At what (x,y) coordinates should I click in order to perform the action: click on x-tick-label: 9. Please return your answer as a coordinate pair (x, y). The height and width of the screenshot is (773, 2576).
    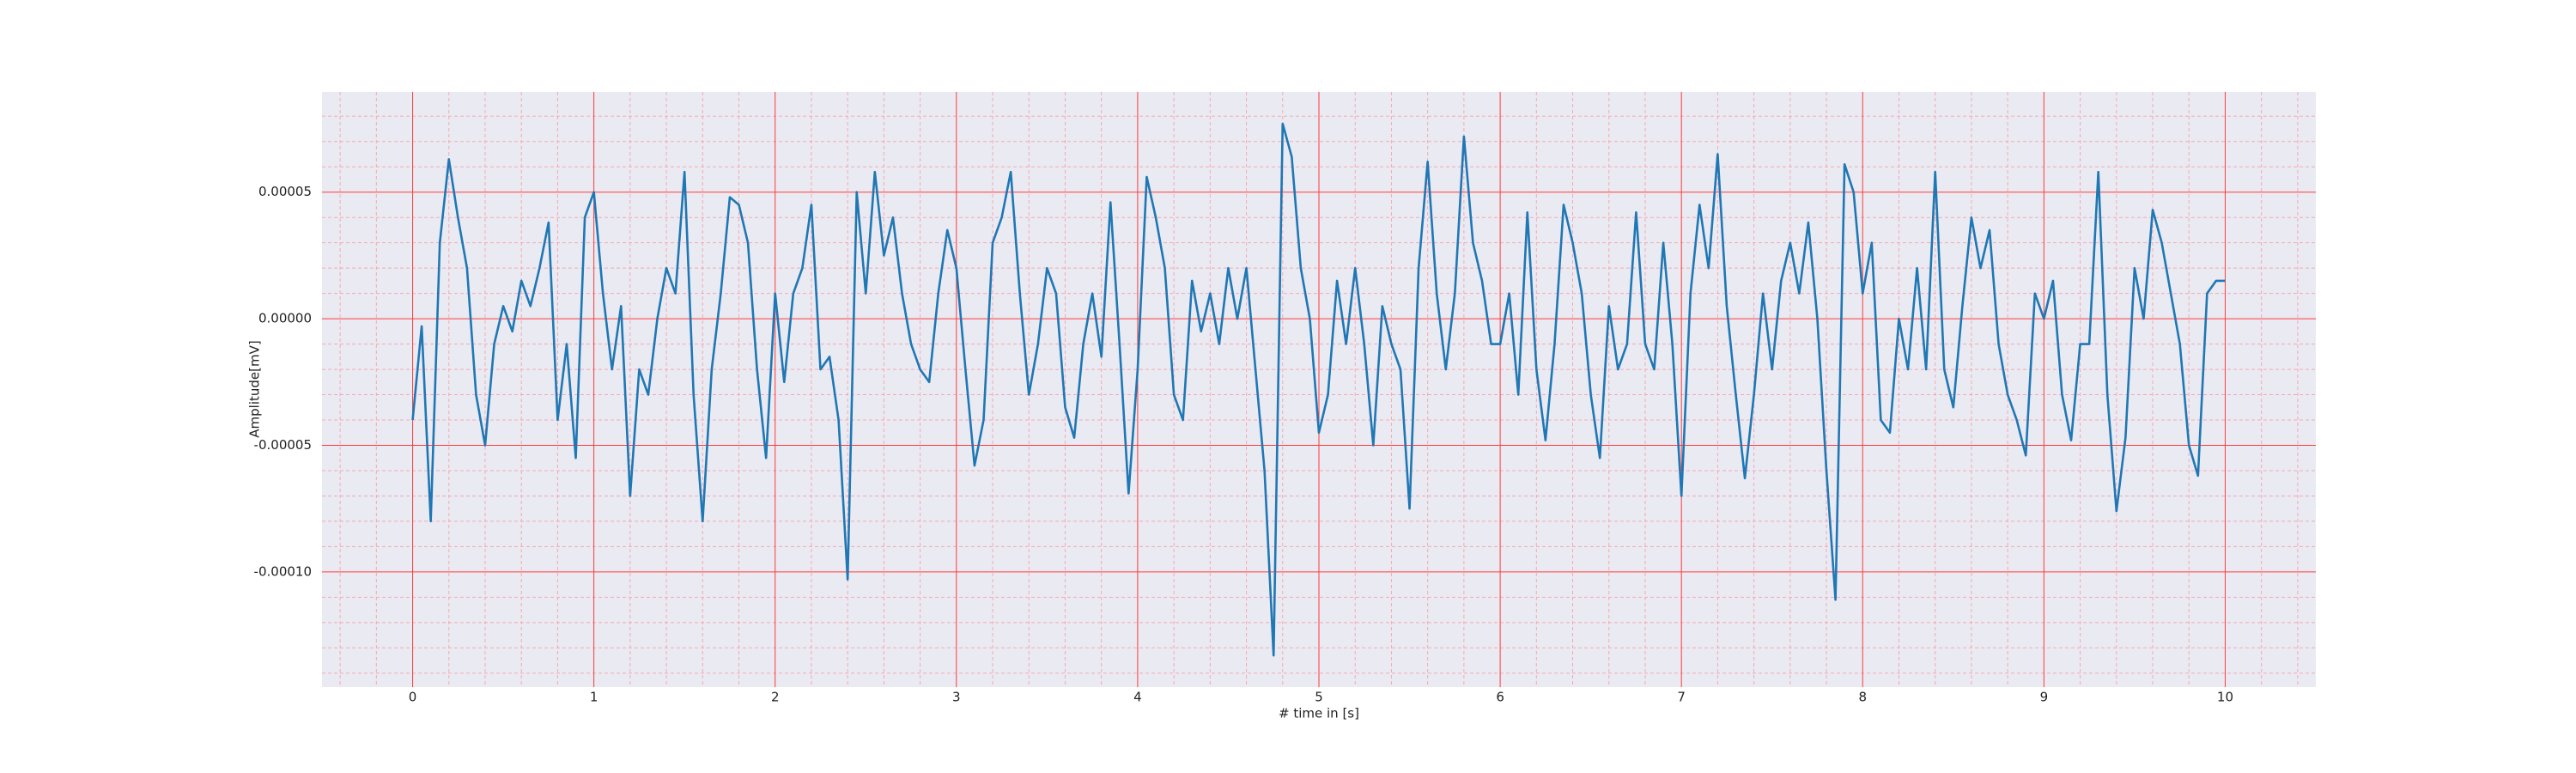
    Looking at the image, I should click on (2045, 697).